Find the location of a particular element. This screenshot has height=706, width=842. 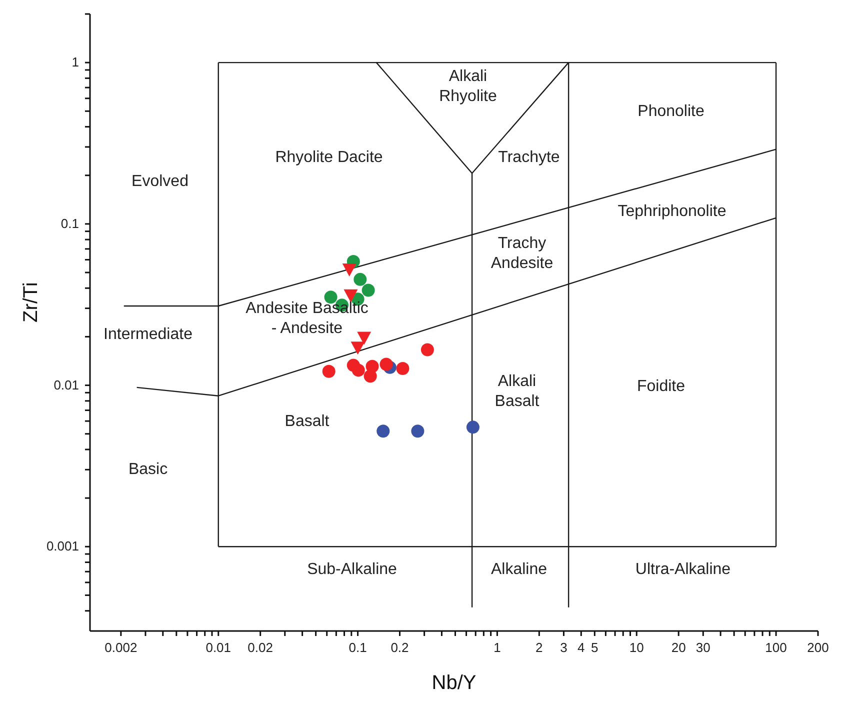

x-tick-label: 0.1 is located at coordinates (357, 647).